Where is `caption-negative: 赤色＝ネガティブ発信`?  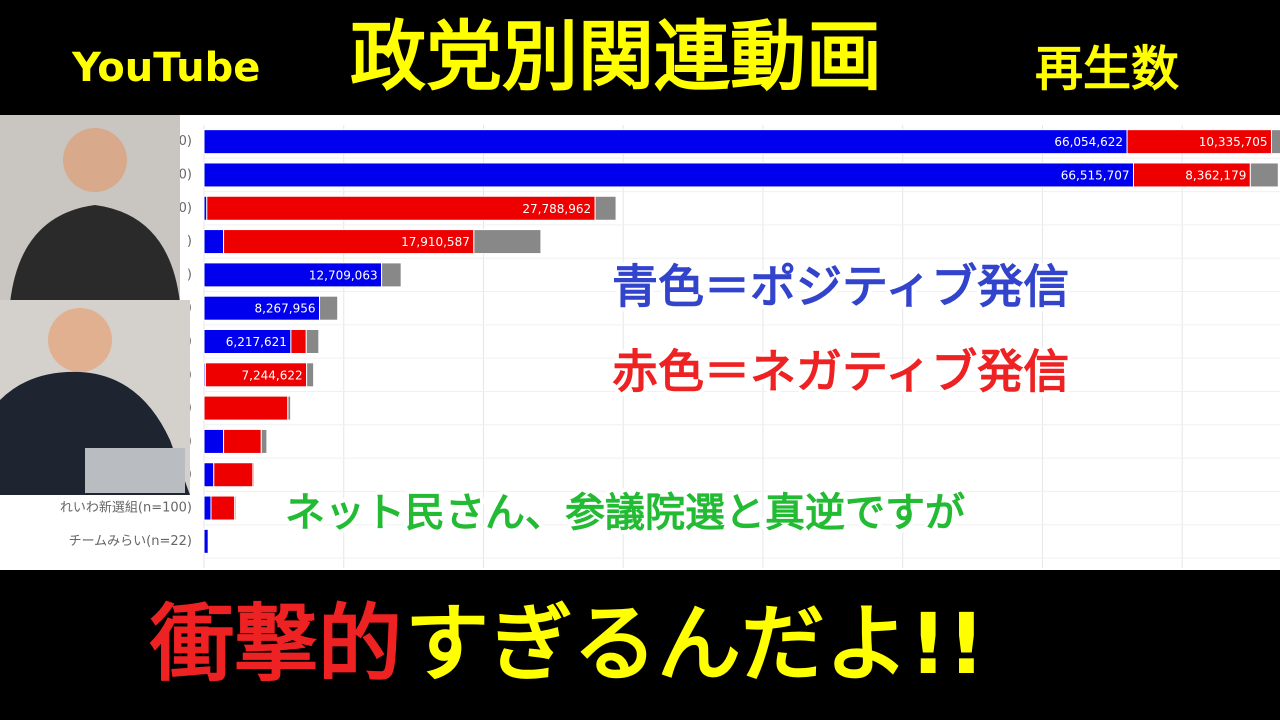 caption-negative: 赤色＝ネガティブ発信 is located at coordinates (840, 372).